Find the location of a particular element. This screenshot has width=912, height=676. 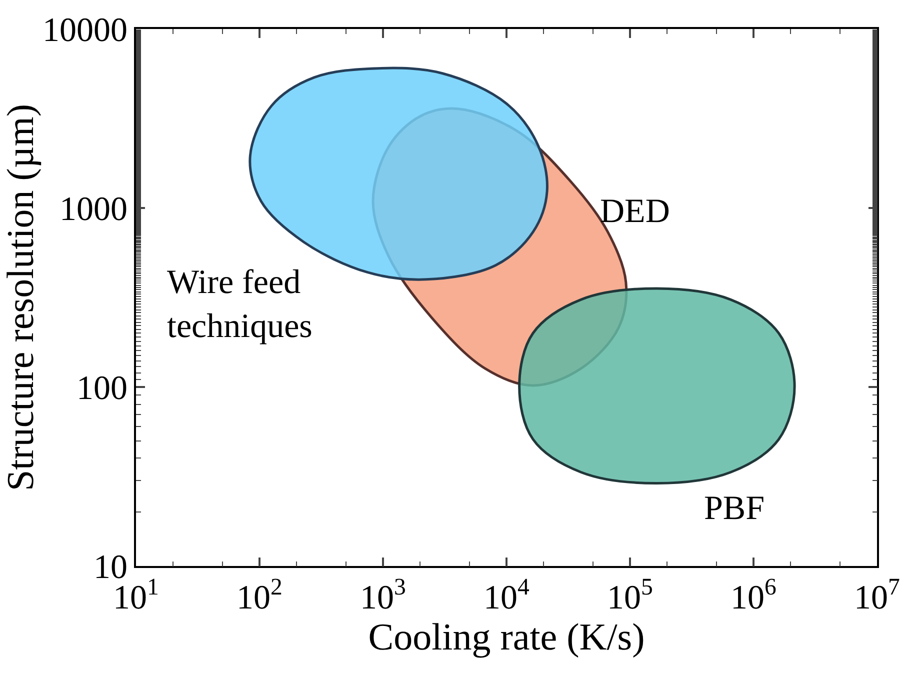

y-axis-title: Structure resolution (µm) is located at coordinates (21, 298).